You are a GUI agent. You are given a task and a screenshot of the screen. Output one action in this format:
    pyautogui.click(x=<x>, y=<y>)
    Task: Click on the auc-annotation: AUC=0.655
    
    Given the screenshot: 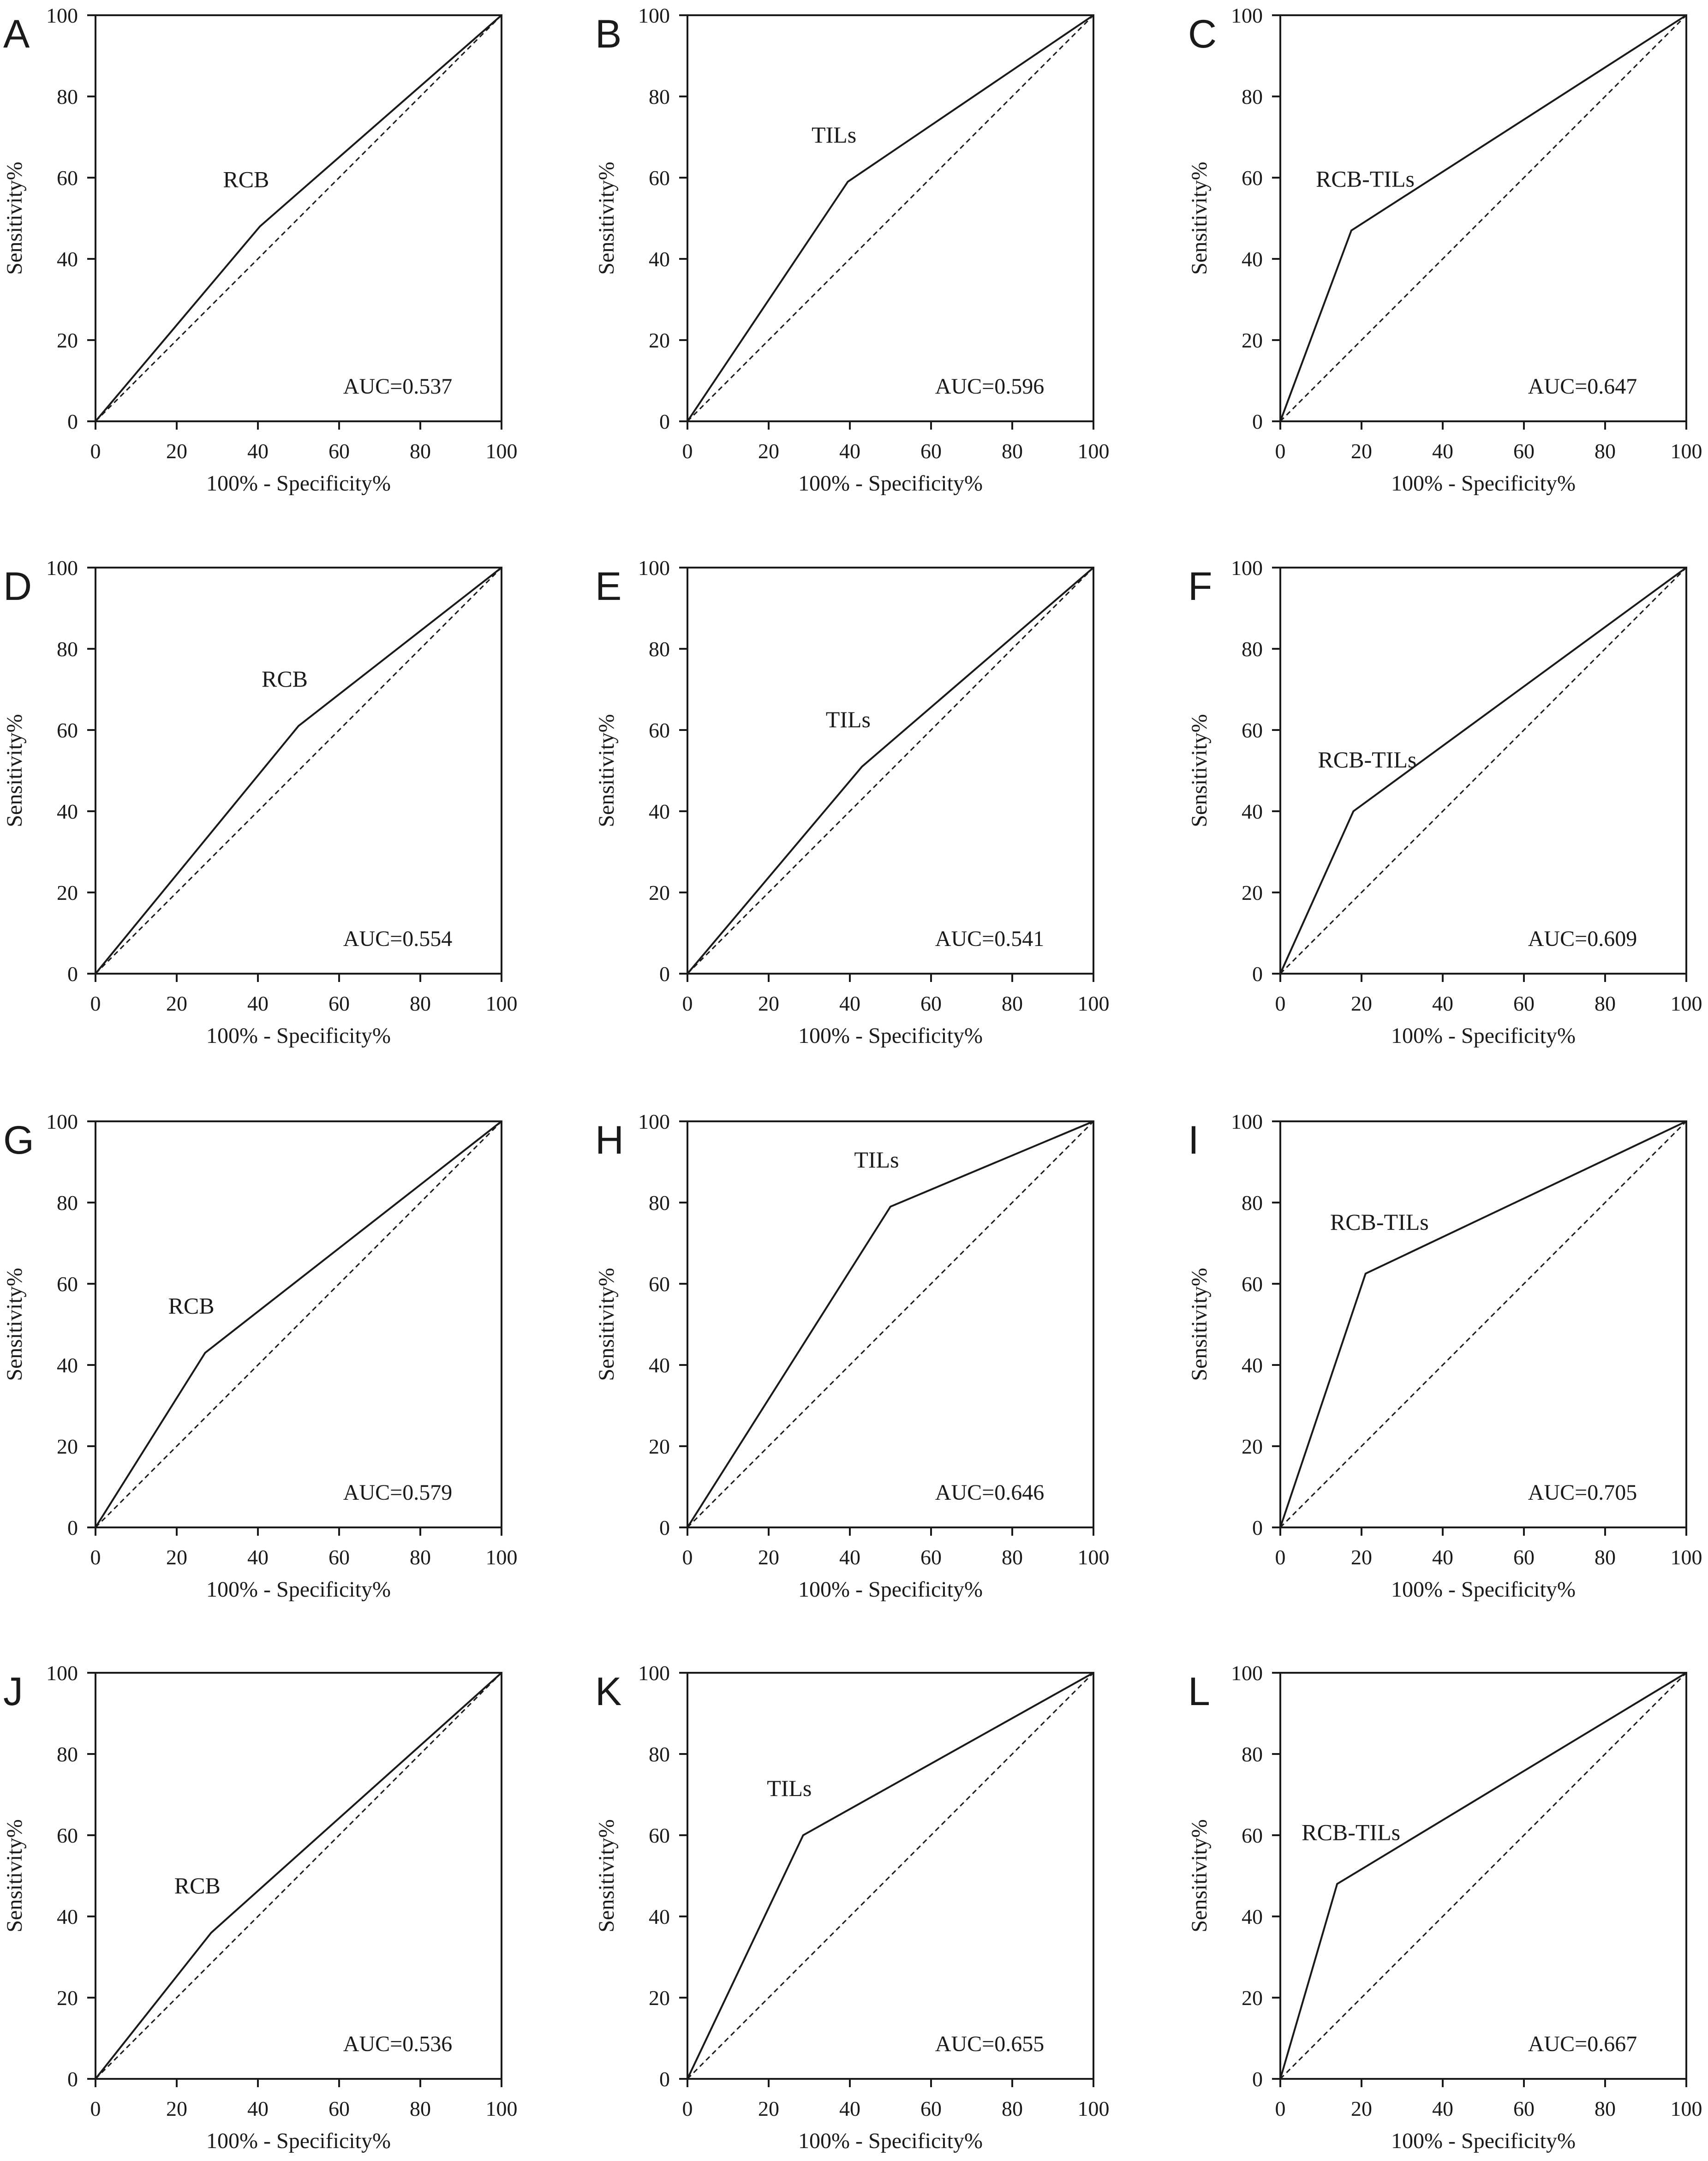 What is the action you would take?
    pyautogui.click(x=990, y=2044)
    